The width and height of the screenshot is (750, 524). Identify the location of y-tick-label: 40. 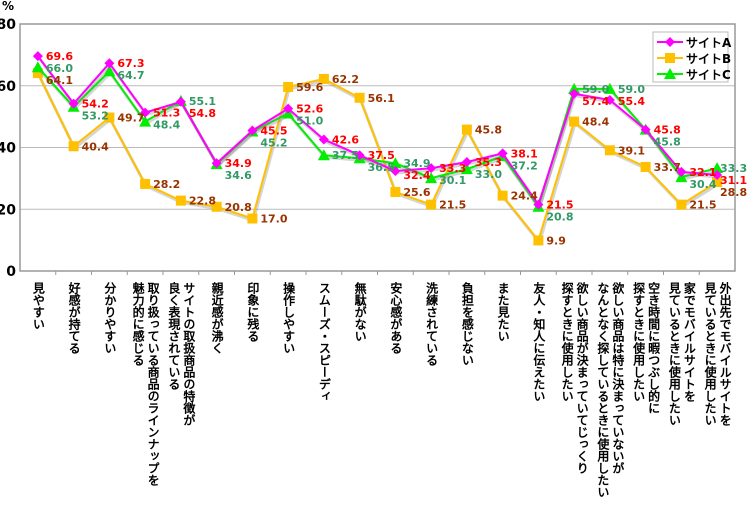
(8, 149).